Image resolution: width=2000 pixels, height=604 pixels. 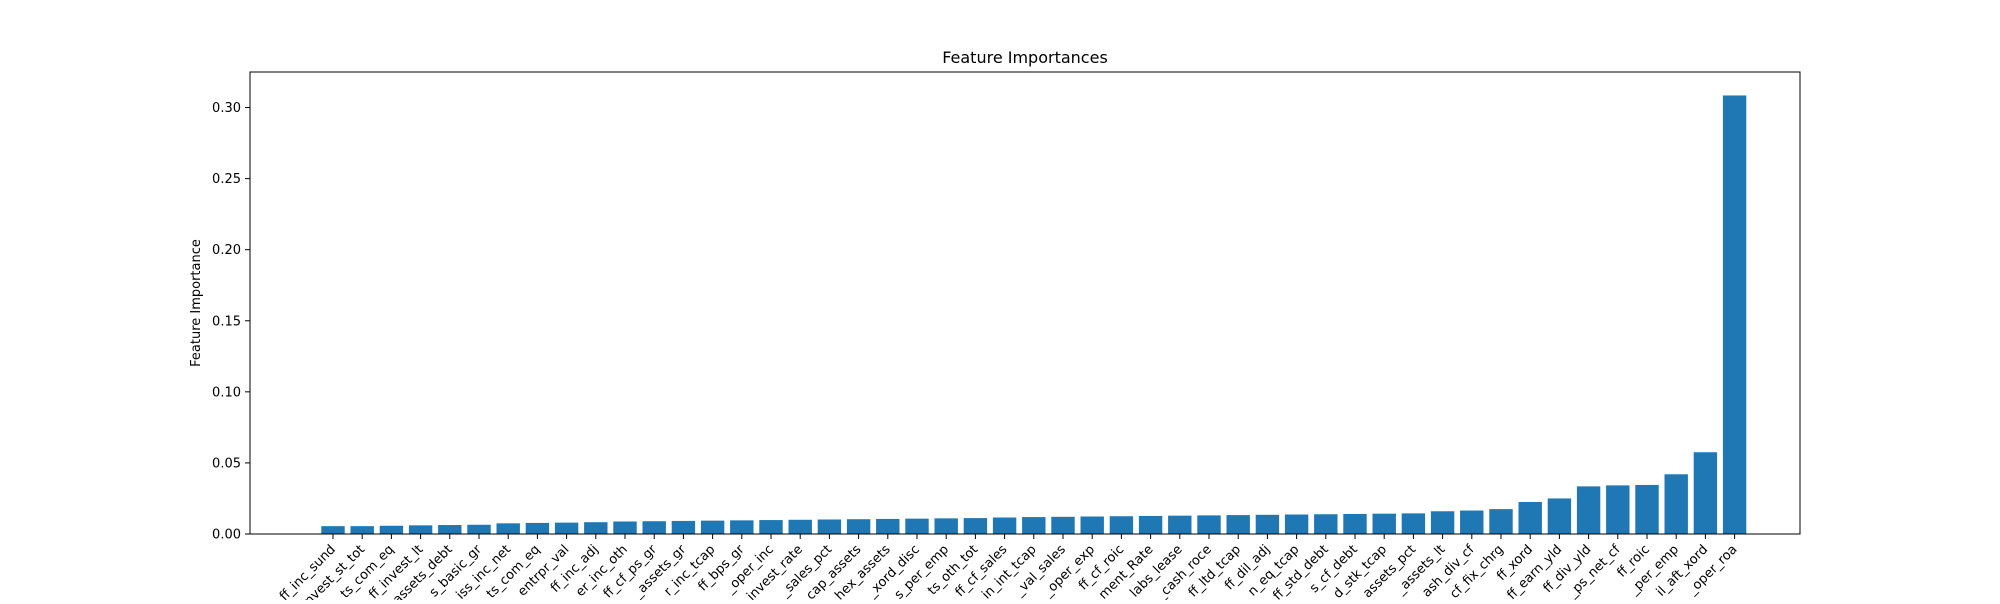 What do you see at coordinates (226, 250) in the screenshot?
I see `y-tick-label: 0.20` at bounding box center [226, 250].